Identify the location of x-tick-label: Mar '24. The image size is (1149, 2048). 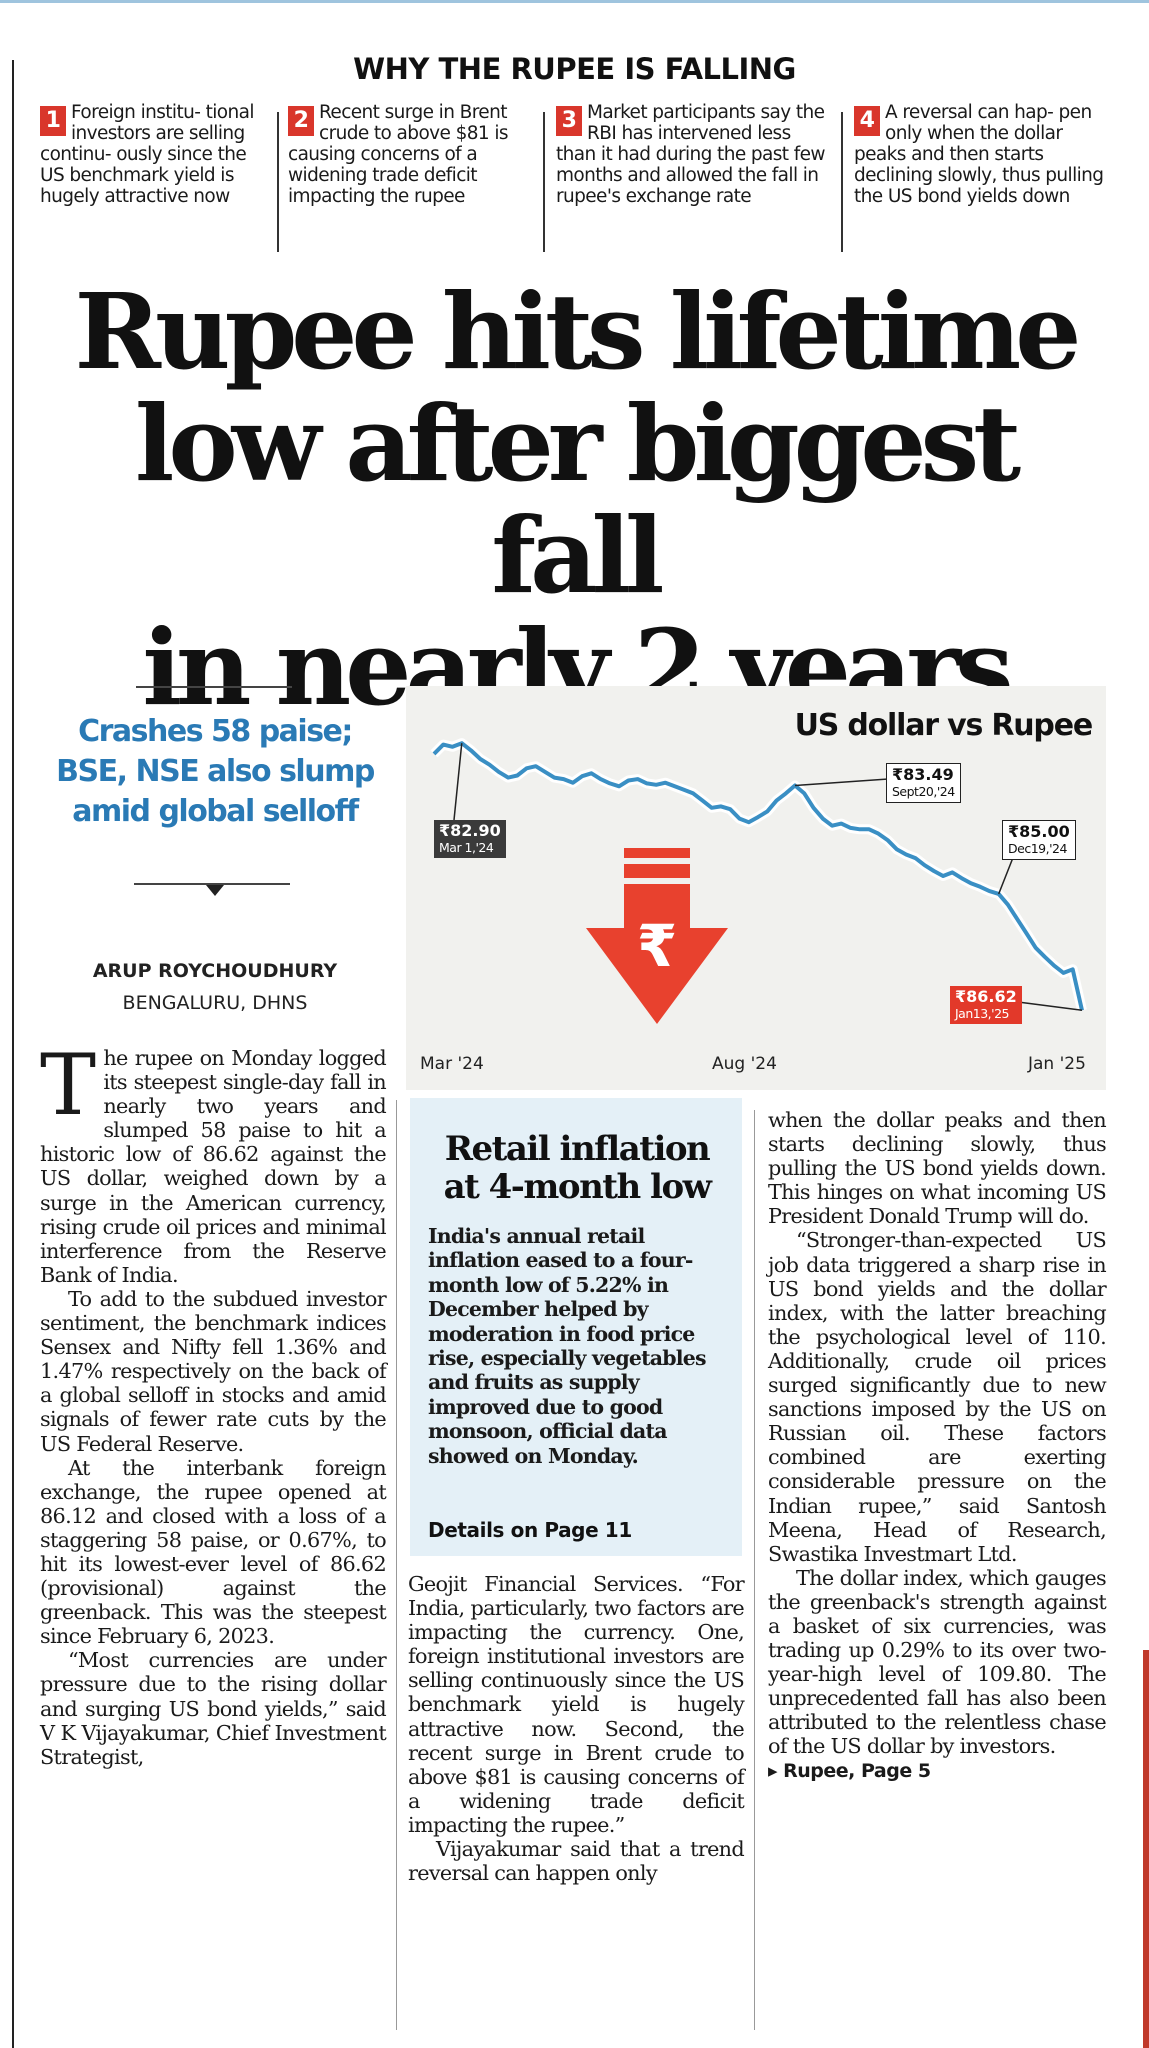
(452, 1064).